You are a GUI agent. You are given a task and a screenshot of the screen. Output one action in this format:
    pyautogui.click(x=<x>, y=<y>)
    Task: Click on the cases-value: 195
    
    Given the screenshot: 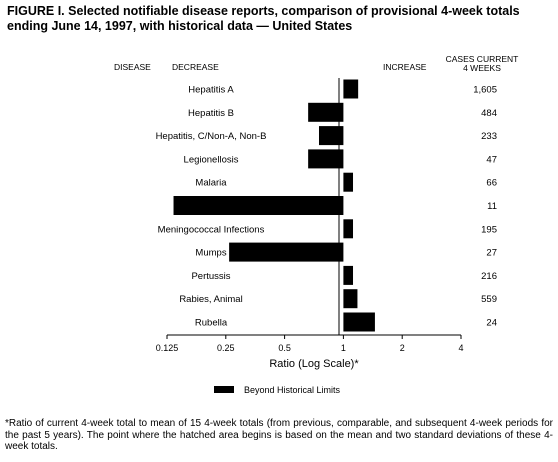 What is the action you would take?
    pyautogui.click(x=489, y=229)
    